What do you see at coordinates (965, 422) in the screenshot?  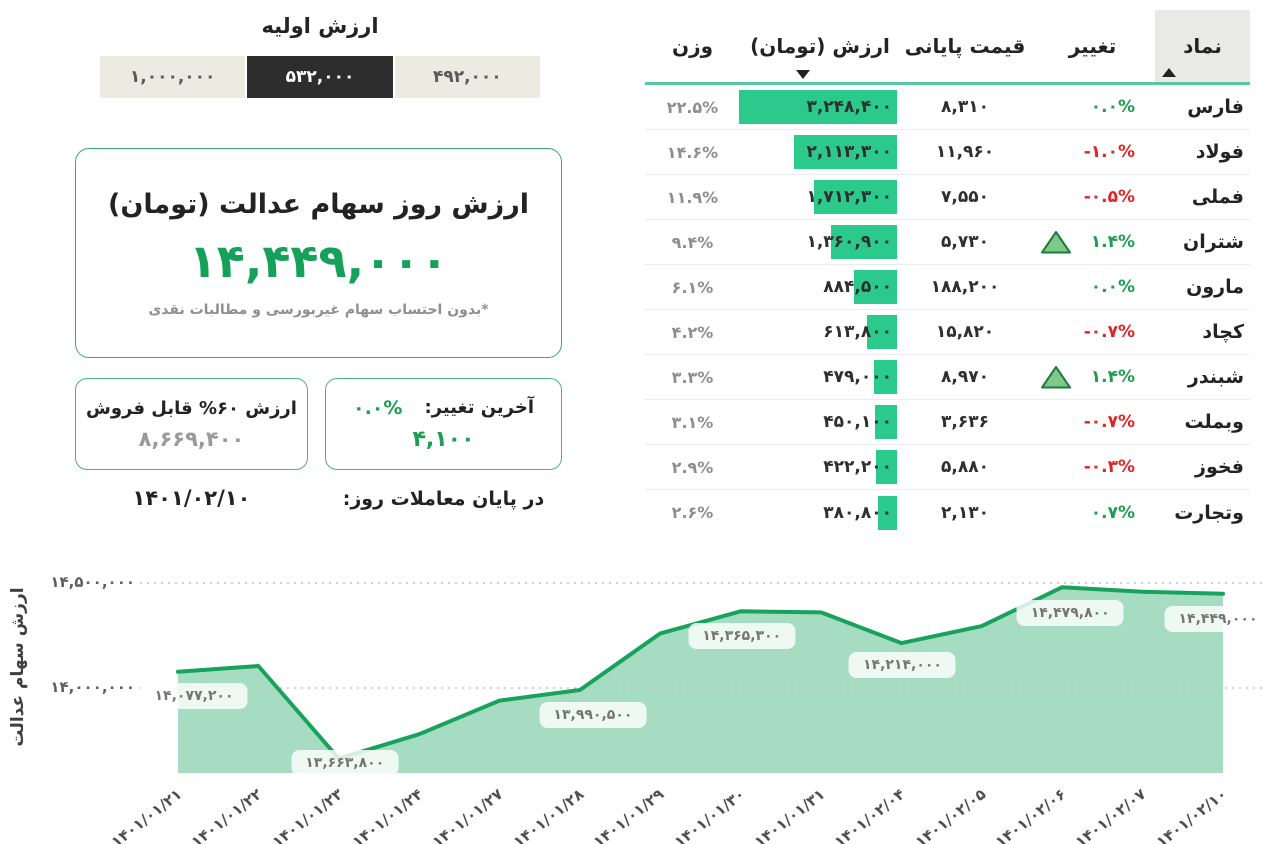 I see `cell-close-price: ۳,۶۳۶` at bounding box center [965, 422].